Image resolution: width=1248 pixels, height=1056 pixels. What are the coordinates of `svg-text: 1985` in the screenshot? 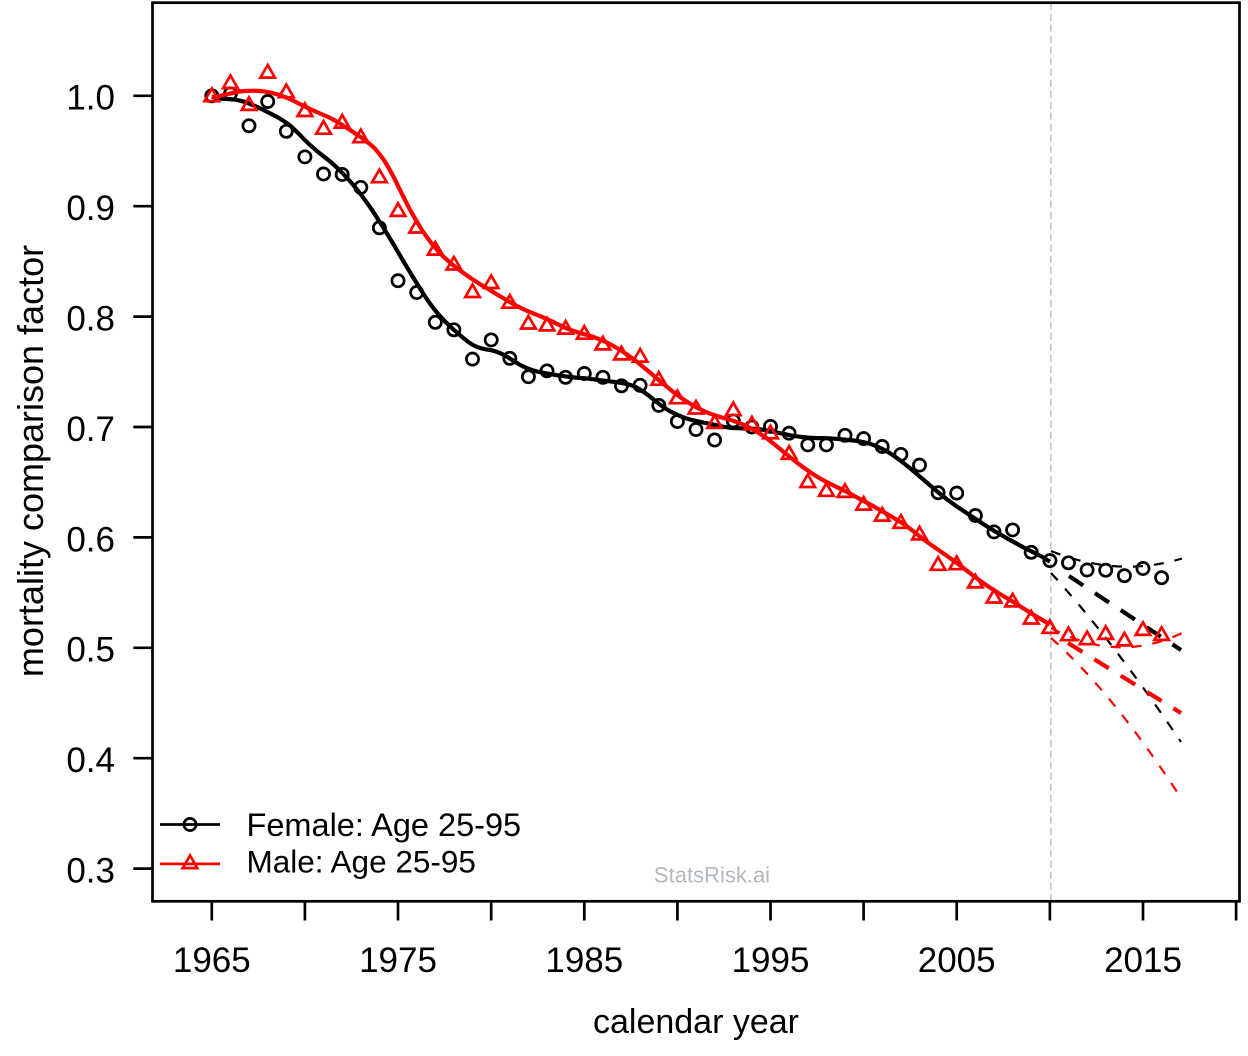 It's located at (584, 960).